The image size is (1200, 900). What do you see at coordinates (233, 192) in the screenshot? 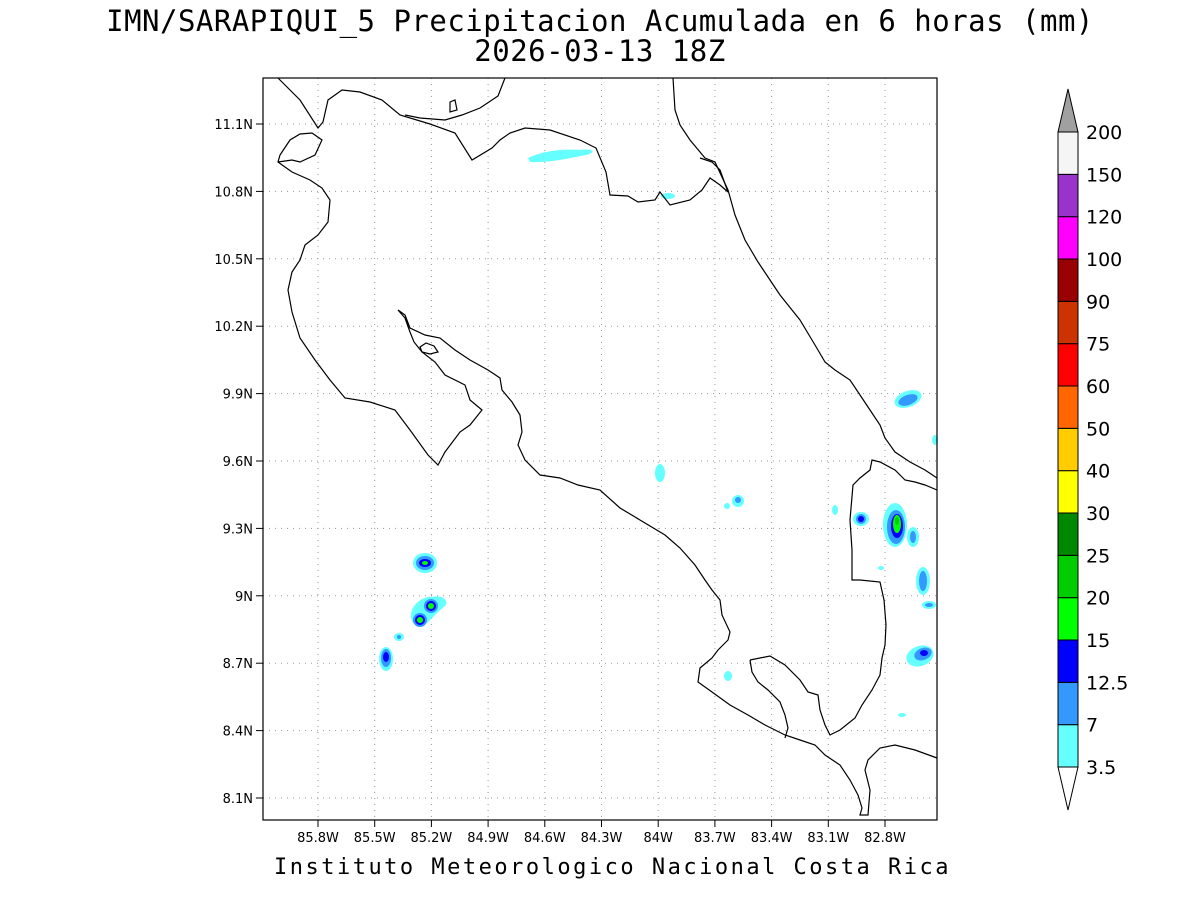
I see `y-tick-label: 10.8N` at bounding box center [233, 192].